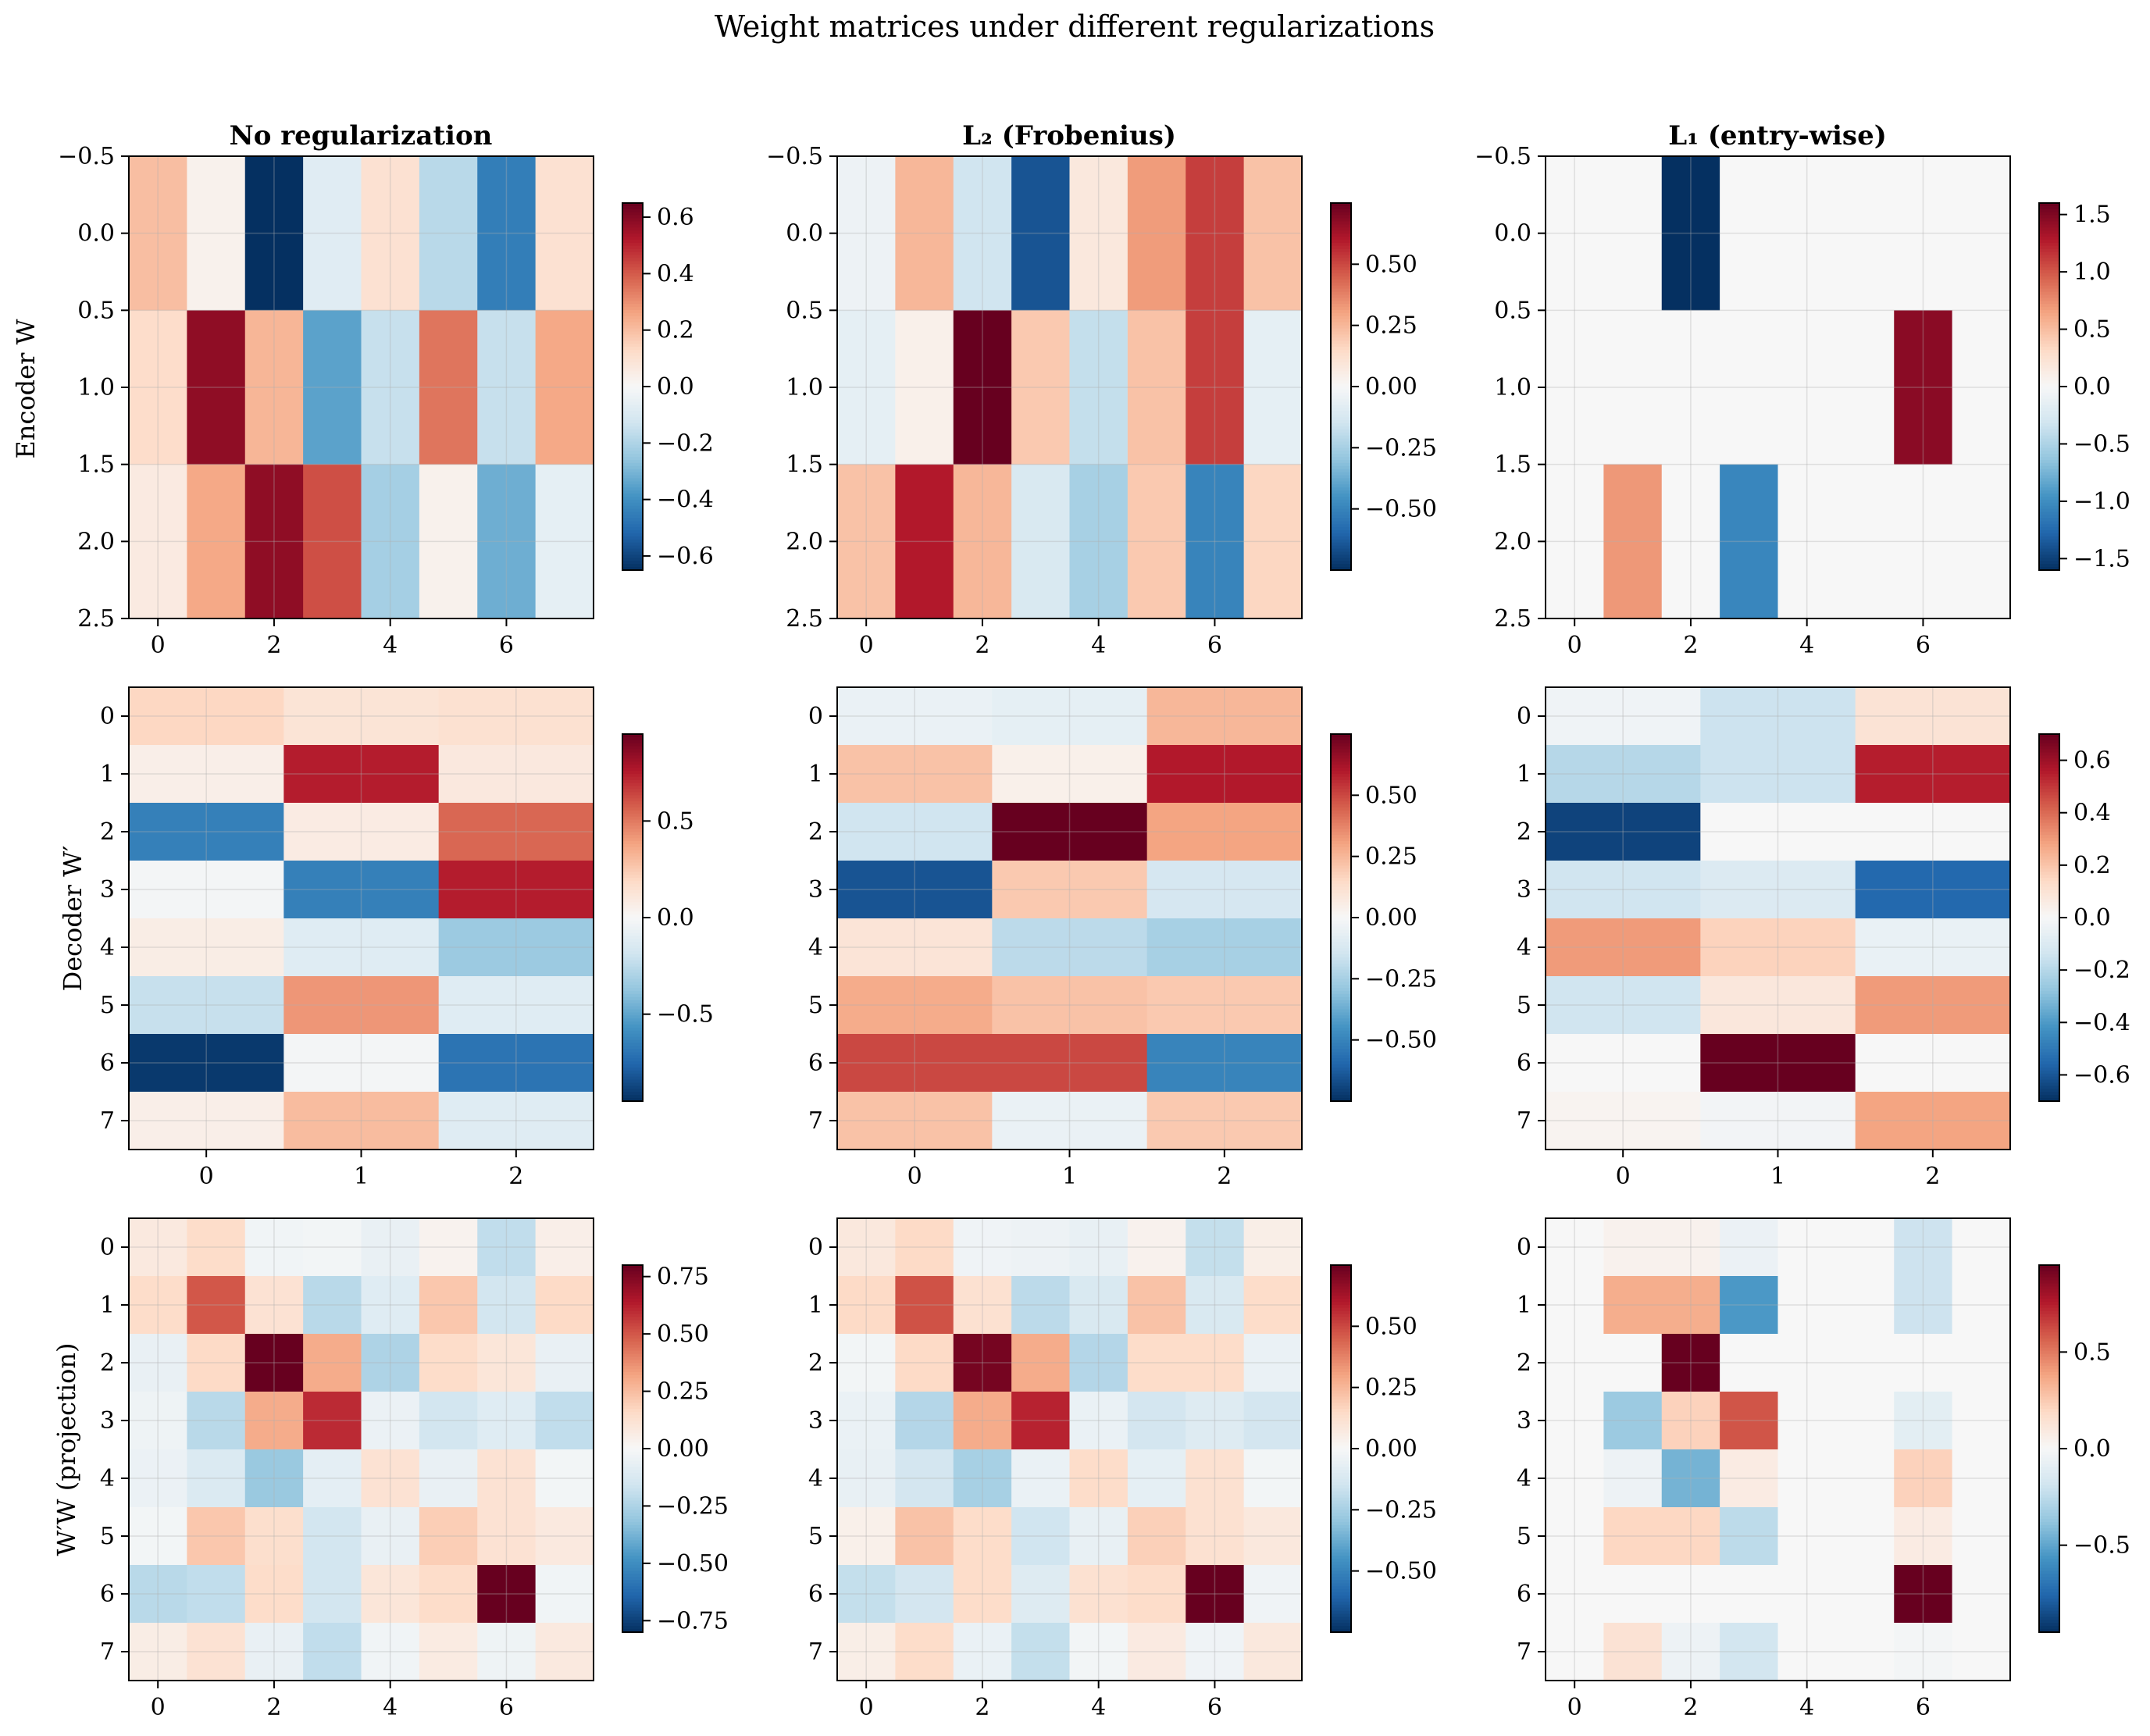 The image size is (2150, 1736). What do you see at coordinates (1923, 646) in the screenshot?
I see `x-tick-label: 6` at bounding box center [1923, 646].